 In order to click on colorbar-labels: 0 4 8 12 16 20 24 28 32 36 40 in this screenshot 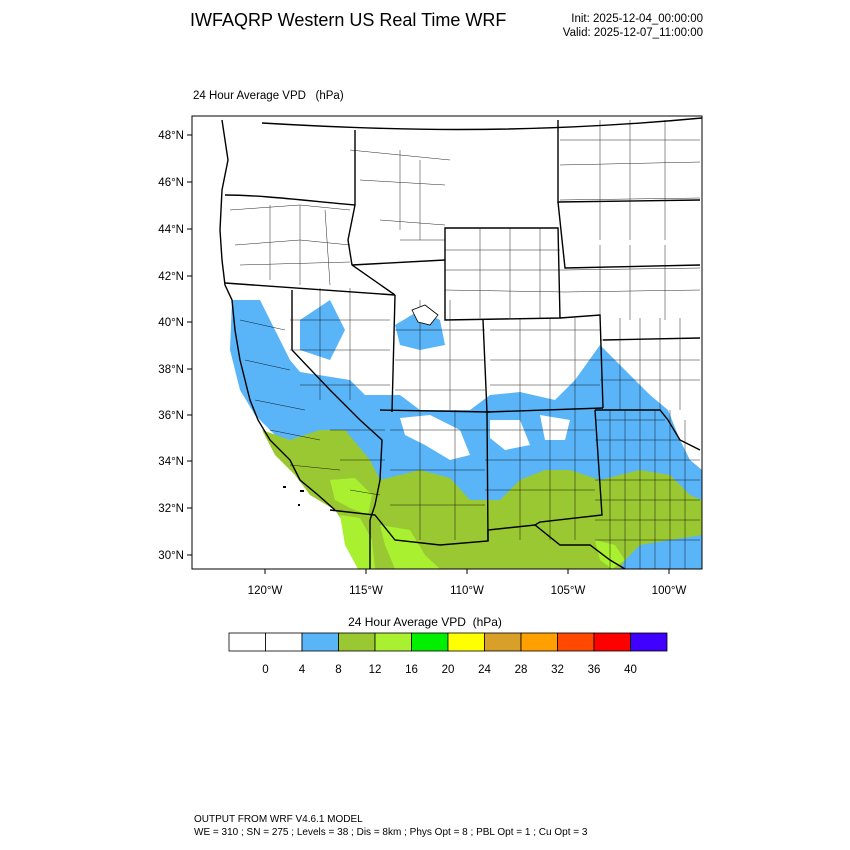, I will do `click(449, 670)`.